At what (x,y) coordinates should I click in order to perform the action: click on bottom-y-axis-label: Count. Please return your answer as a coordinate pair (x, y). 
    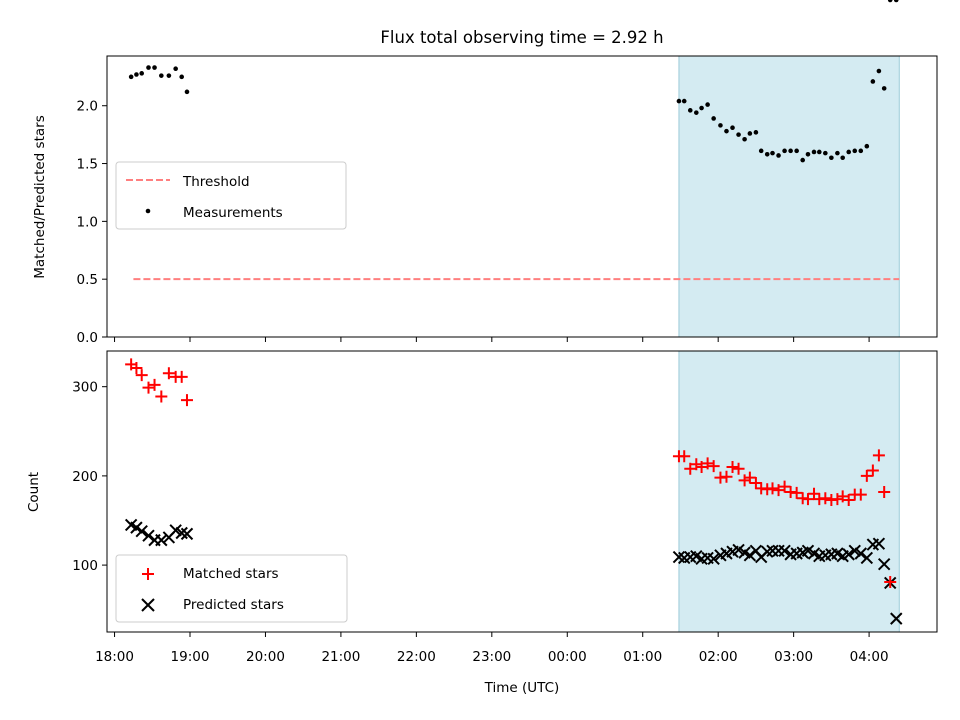
    Looking at the image, I should click on (34, 492).